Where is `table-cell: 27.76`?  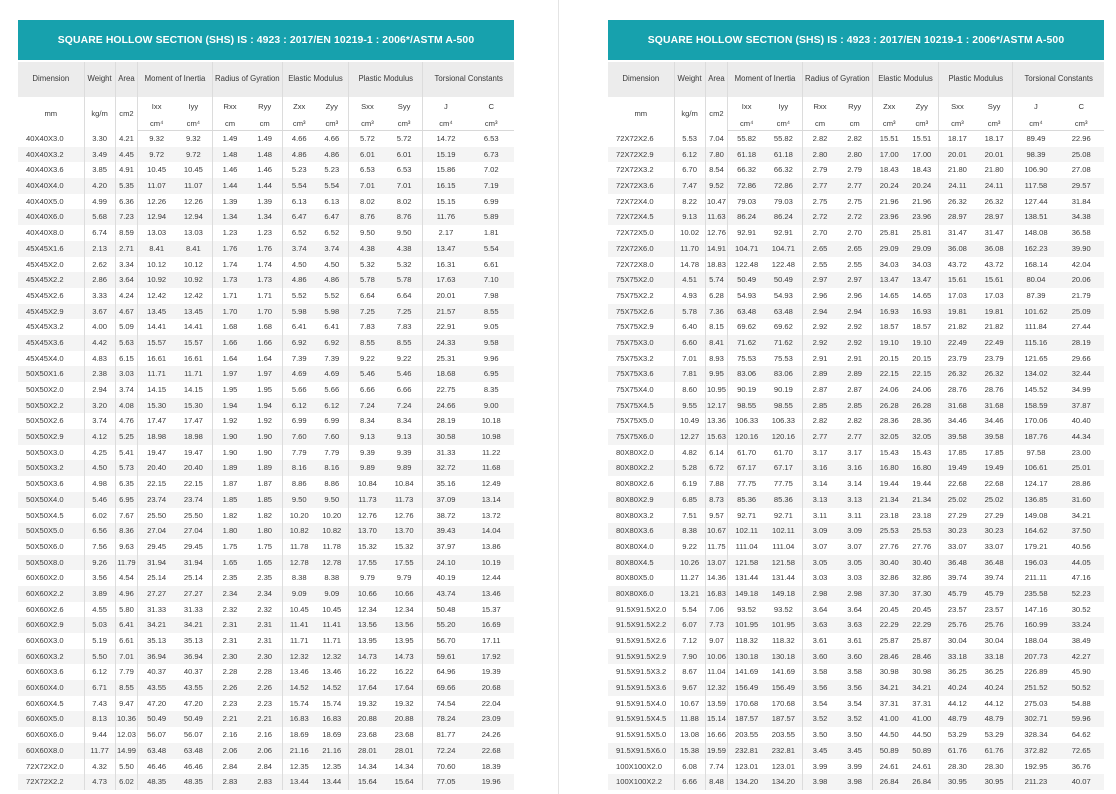 table-cell: 27.76 is located at coordinates (922, 546).